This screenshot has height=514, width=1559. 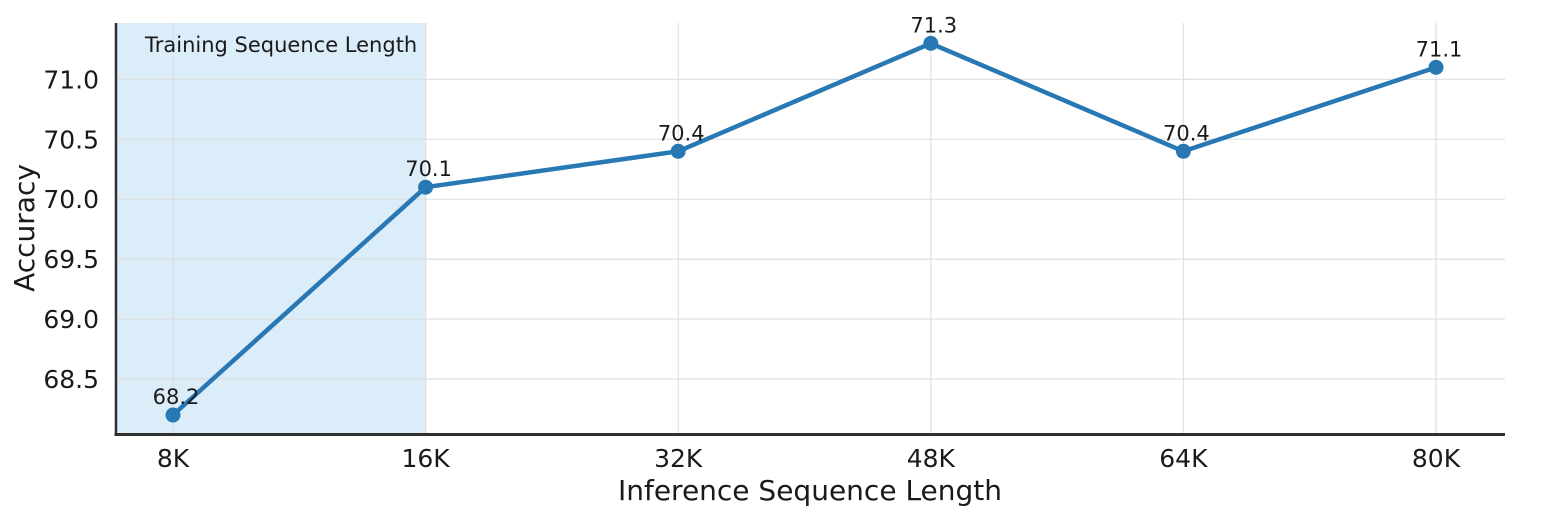 What do you see at coordinates (71, 319) in the screenshot?
I see `y-tick-label: 69.0` at bounding box center [71, 319].